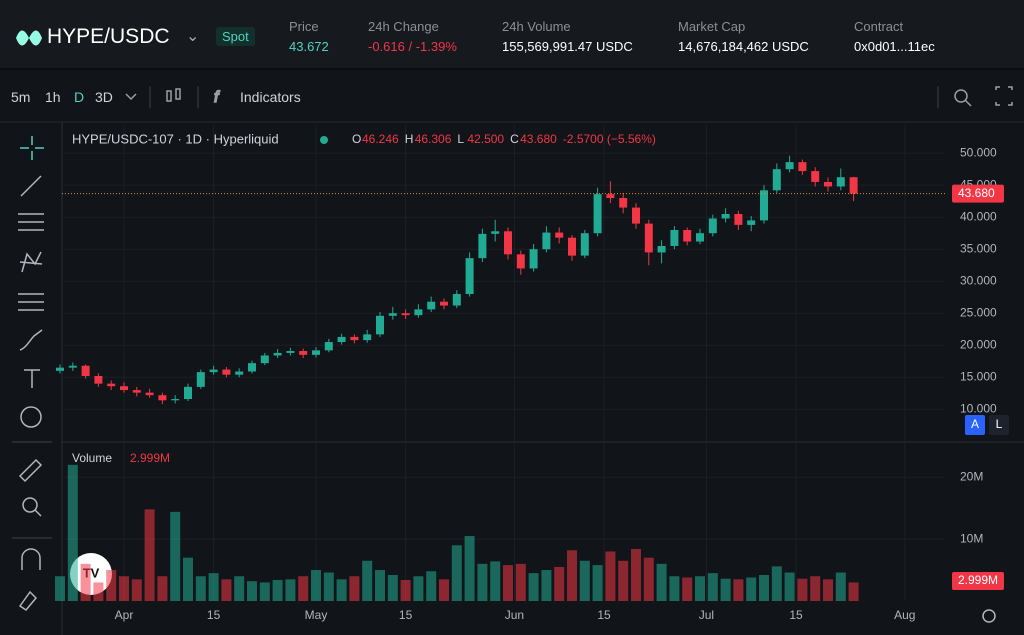 This screenshot has height=635, width=1024. What do you see at coordinates (567, 36) in the screenshot?
I see `stat: 24h Volume 155,569,991.47 USDC` at bounding box center [567, 36].